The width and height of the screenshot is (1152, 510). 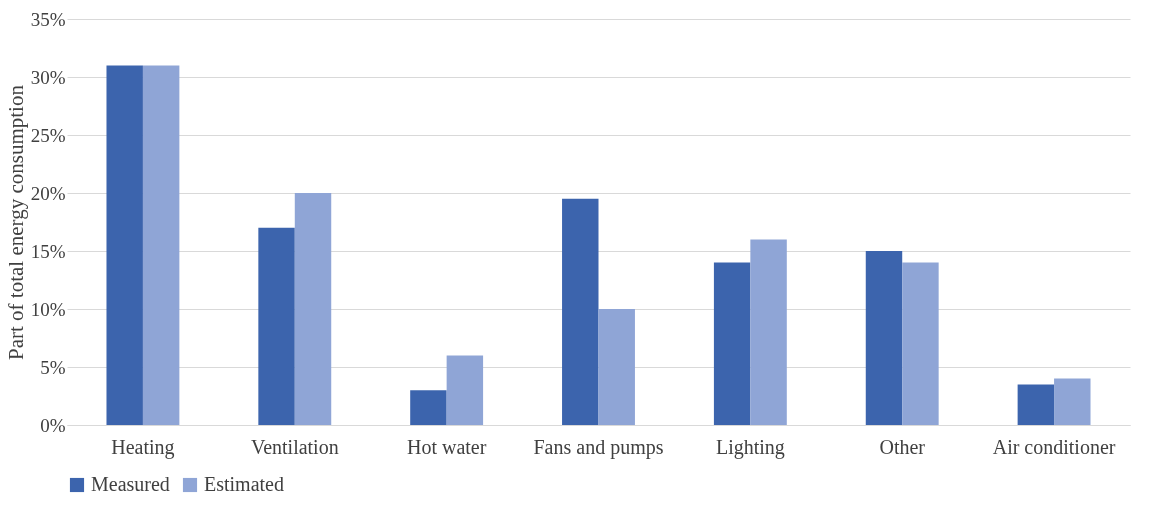 I want to click on x-tick-label: Hot water, so click(x=446, y=446).